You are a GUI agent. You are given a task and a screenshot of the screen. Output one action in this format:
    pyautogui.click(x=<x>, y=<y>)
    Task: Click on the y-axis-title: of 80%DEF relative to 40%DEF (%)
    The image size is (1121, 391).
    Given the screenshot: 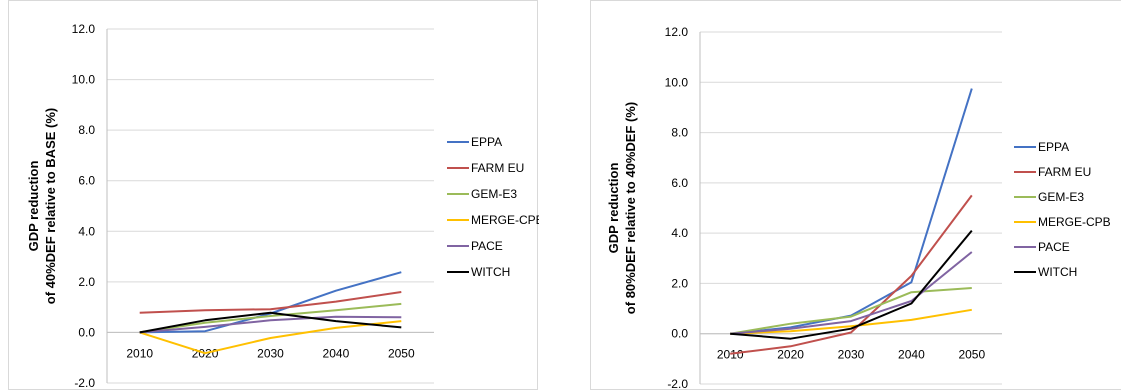 What is the action you would take?
    pyautogui.click(x=630, y=208)
    